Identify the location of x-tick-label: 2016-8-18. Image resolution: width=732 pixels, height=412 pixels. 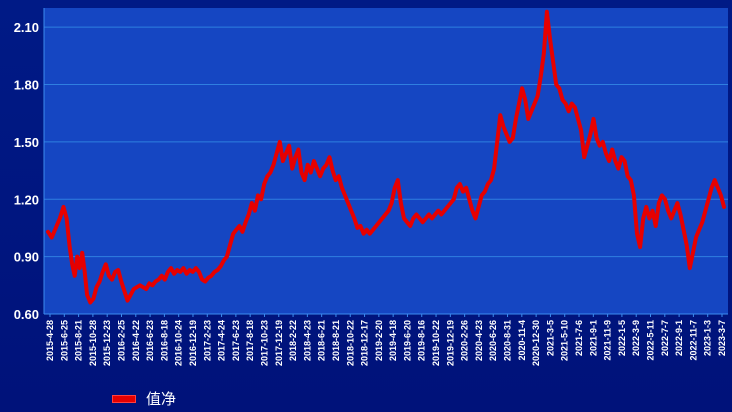
(164, 340).